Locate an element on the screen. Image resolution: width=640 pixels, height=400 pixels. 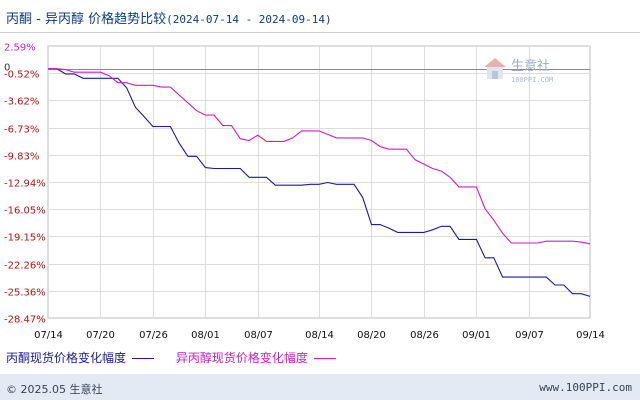
footer-site-link: www.100PPI.com is located at coordinates (585, 387).